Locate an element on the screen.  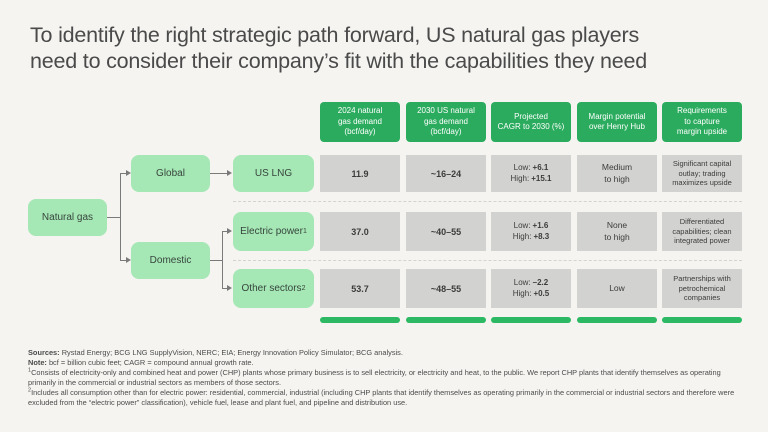
tree-node-domestic: Domestic is located at coordinates (170, 260).